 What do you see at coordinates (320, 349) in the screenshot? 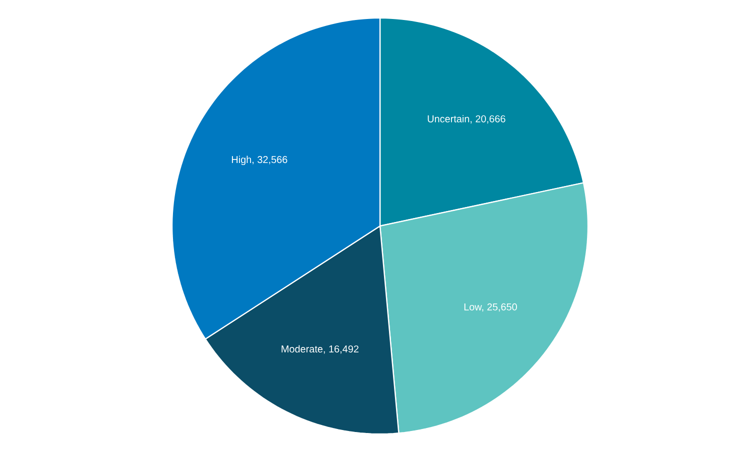
I see `data-label: Moderate, 16,492` at bounding box center [320, 349].